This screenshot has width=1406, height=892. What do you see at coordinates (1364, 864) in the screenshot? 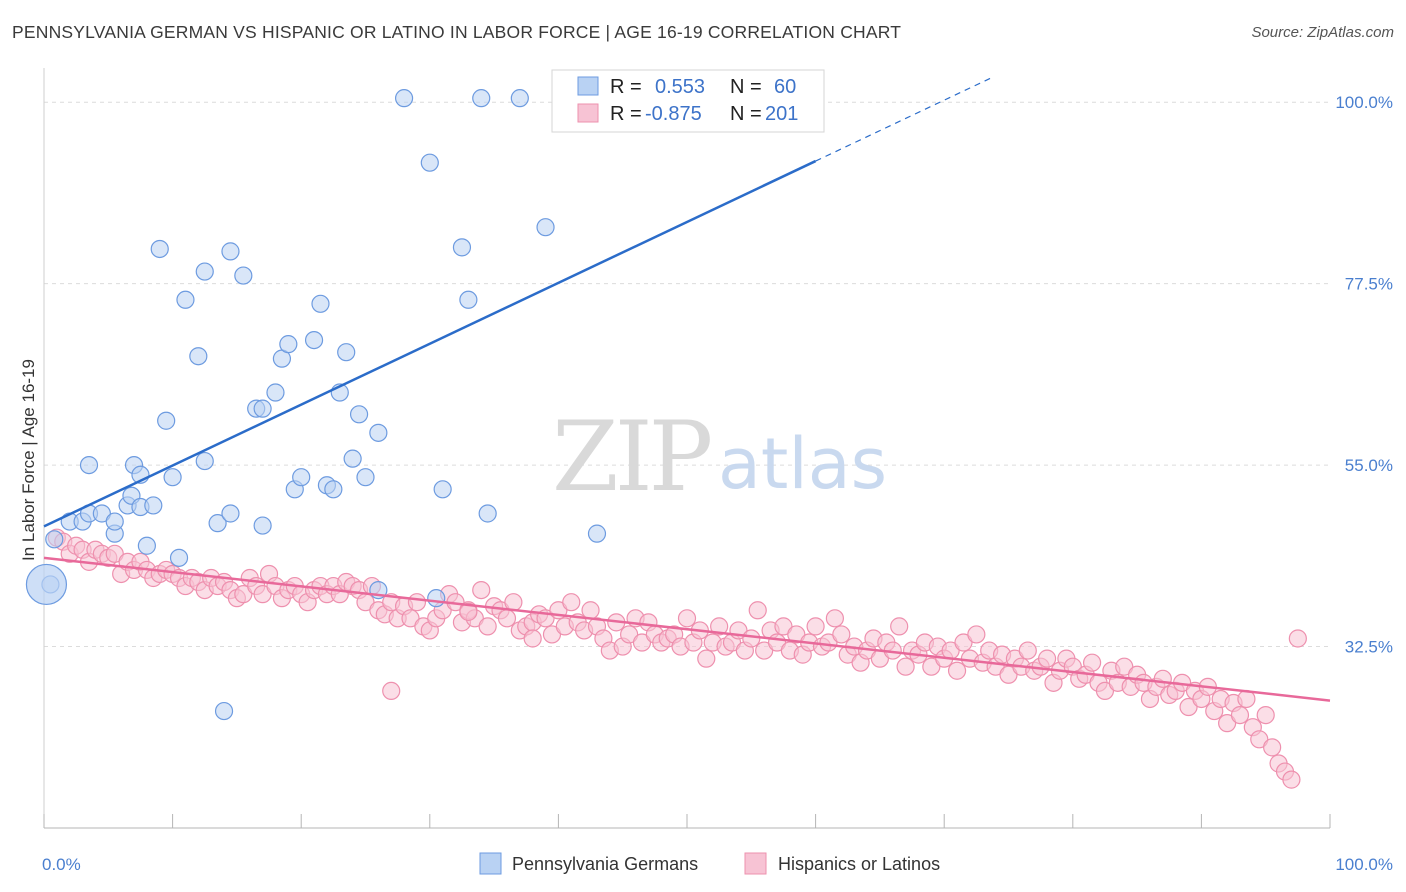
I see `x-tick-label-1: 100.0%` at bounding box center [1364, 864].